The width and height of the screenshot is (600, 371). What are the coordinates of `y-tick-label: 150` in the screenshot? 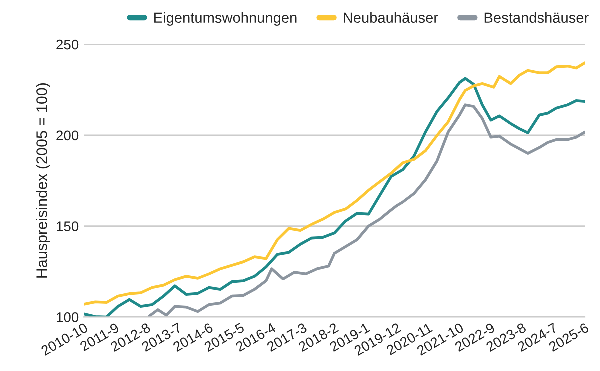 It's located at (68, 227).